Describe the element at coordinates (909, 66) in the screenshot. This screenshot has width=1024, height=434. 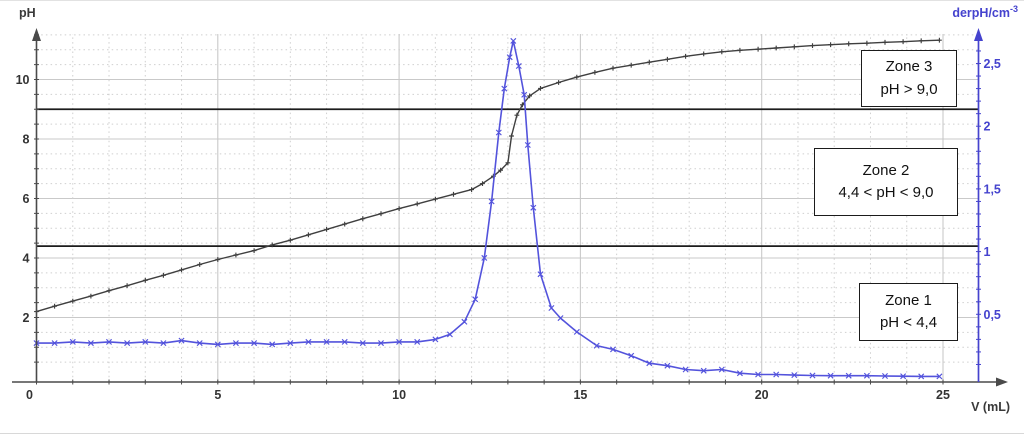
I see `zone-3-title: Zone 3` at that location.